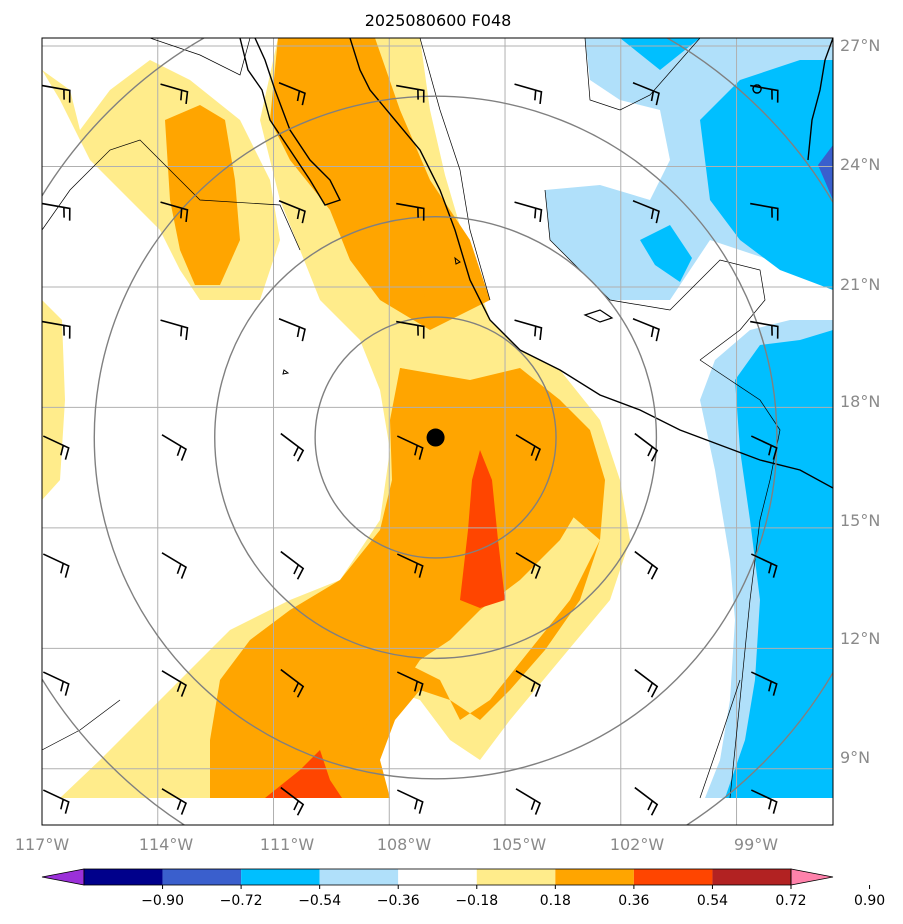 Image resolution: width=903 pixels, height=924 pixels. I want to click on lon-label: 99°W, so click(756, 844).